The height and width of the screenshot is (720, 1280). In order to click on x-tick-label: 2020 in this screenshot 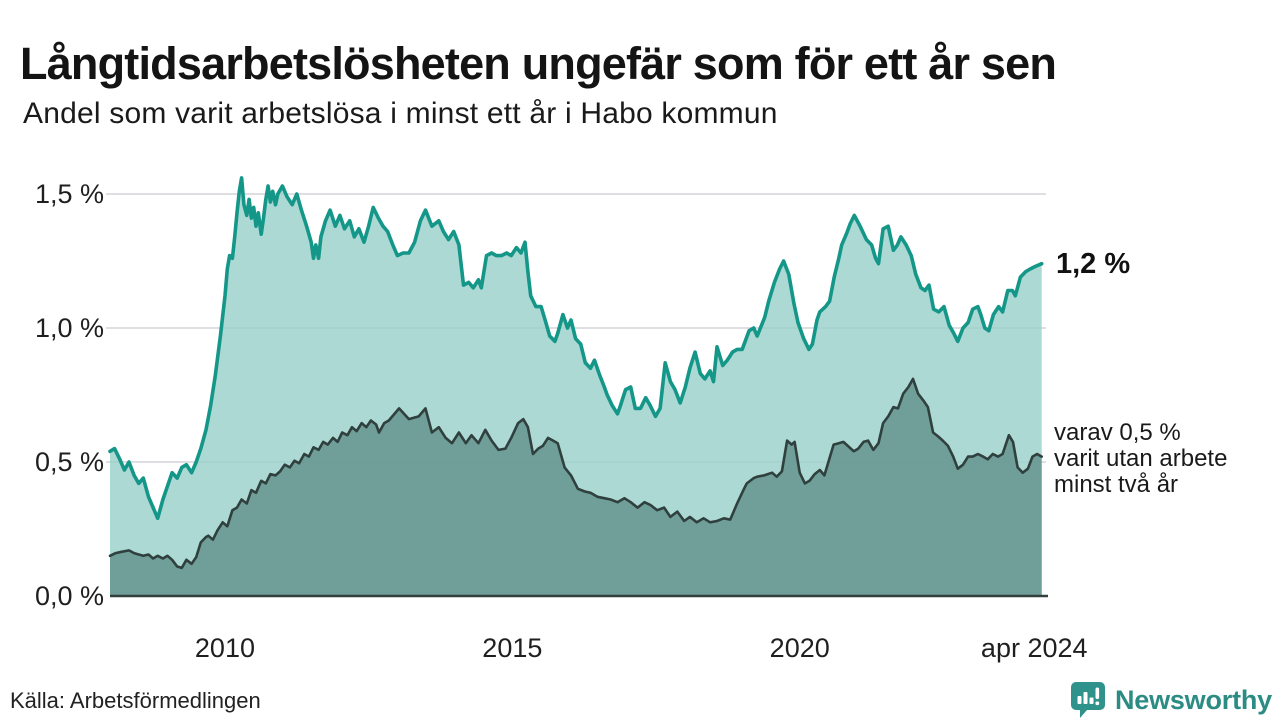, I will do `click(800, 648)`.